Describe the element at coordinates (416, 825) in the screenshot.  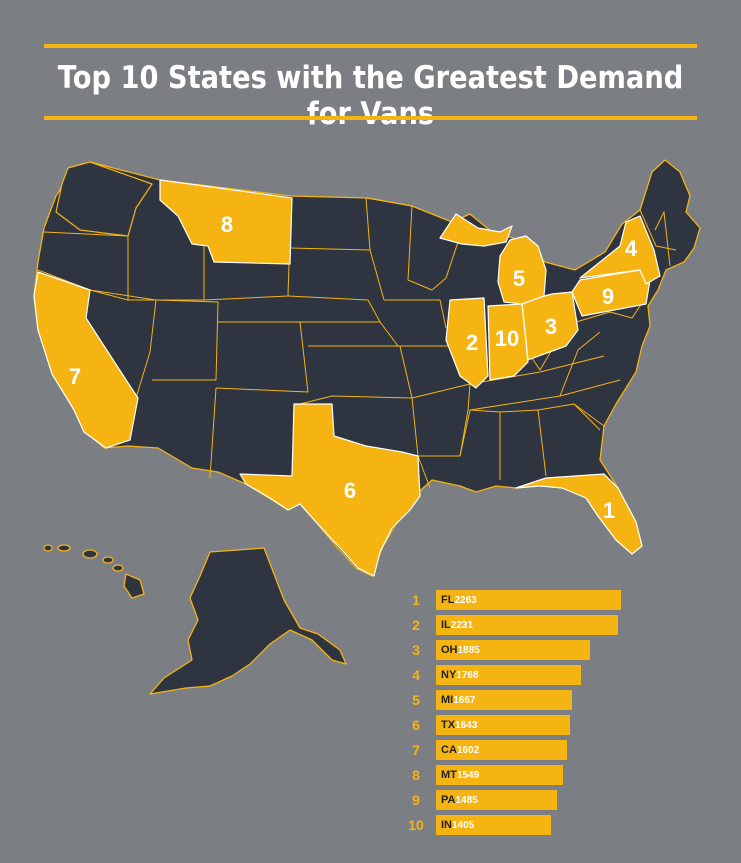
I see `rank-number: 10` at that location.